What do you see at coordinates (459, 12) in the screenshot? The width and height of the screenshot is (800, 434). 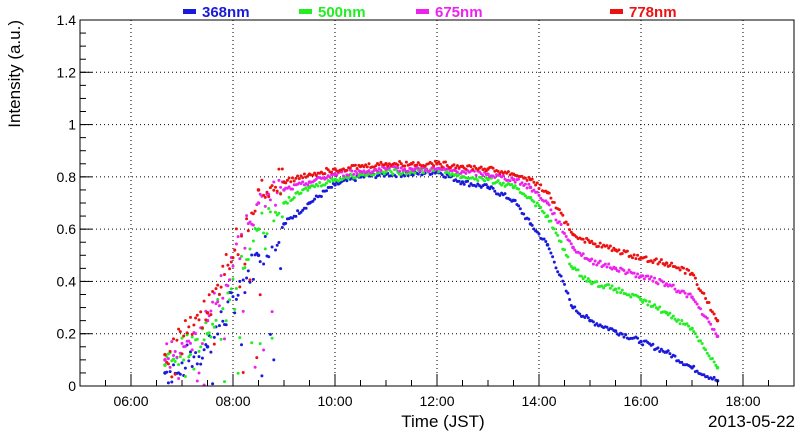 I see `legend-label: 675nm` at bounding box center [459, 12].